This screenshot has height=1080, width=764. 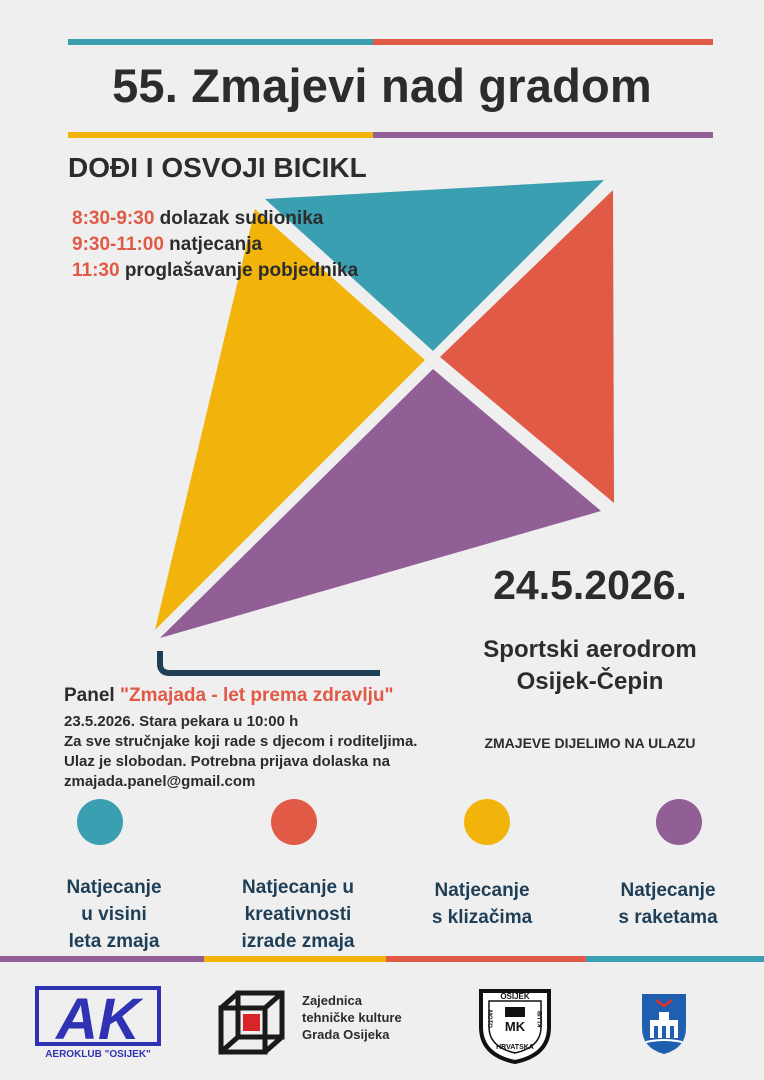 I want to click on competition-line: s klizačima, so click(x=482, y=917).